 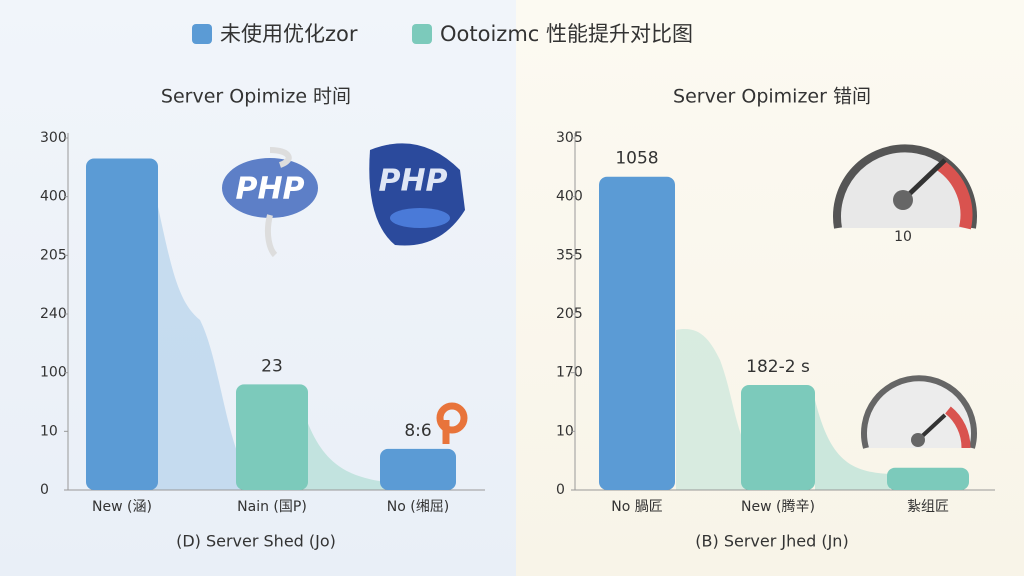 What do you see at coordinates (569, 255) in the screenshot?
I see `y-tick-label: 355` at bounding box center [569, 255].